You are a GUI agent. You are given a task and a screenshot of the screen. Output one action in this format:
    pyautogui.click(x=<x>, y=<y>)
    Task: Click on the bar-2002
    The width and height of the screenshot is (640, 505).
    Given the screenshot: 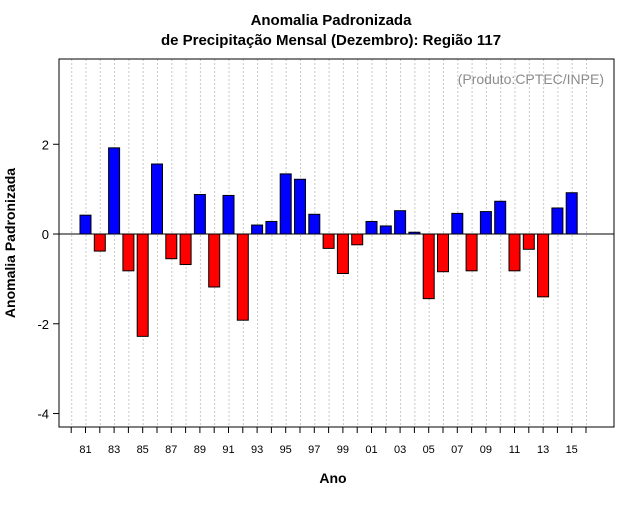 What is the action you would take?
    pyautogui.click(x=385, y=230)
    